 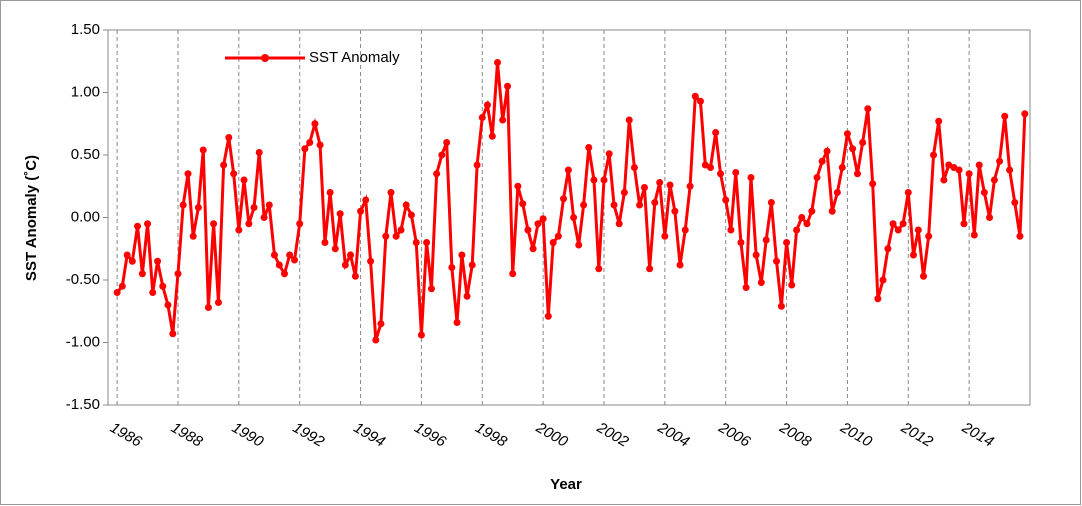 What do you see at coordinates (265, 58) in the screenshot?
I see `legend-marker` at bounding box center [265, 58].